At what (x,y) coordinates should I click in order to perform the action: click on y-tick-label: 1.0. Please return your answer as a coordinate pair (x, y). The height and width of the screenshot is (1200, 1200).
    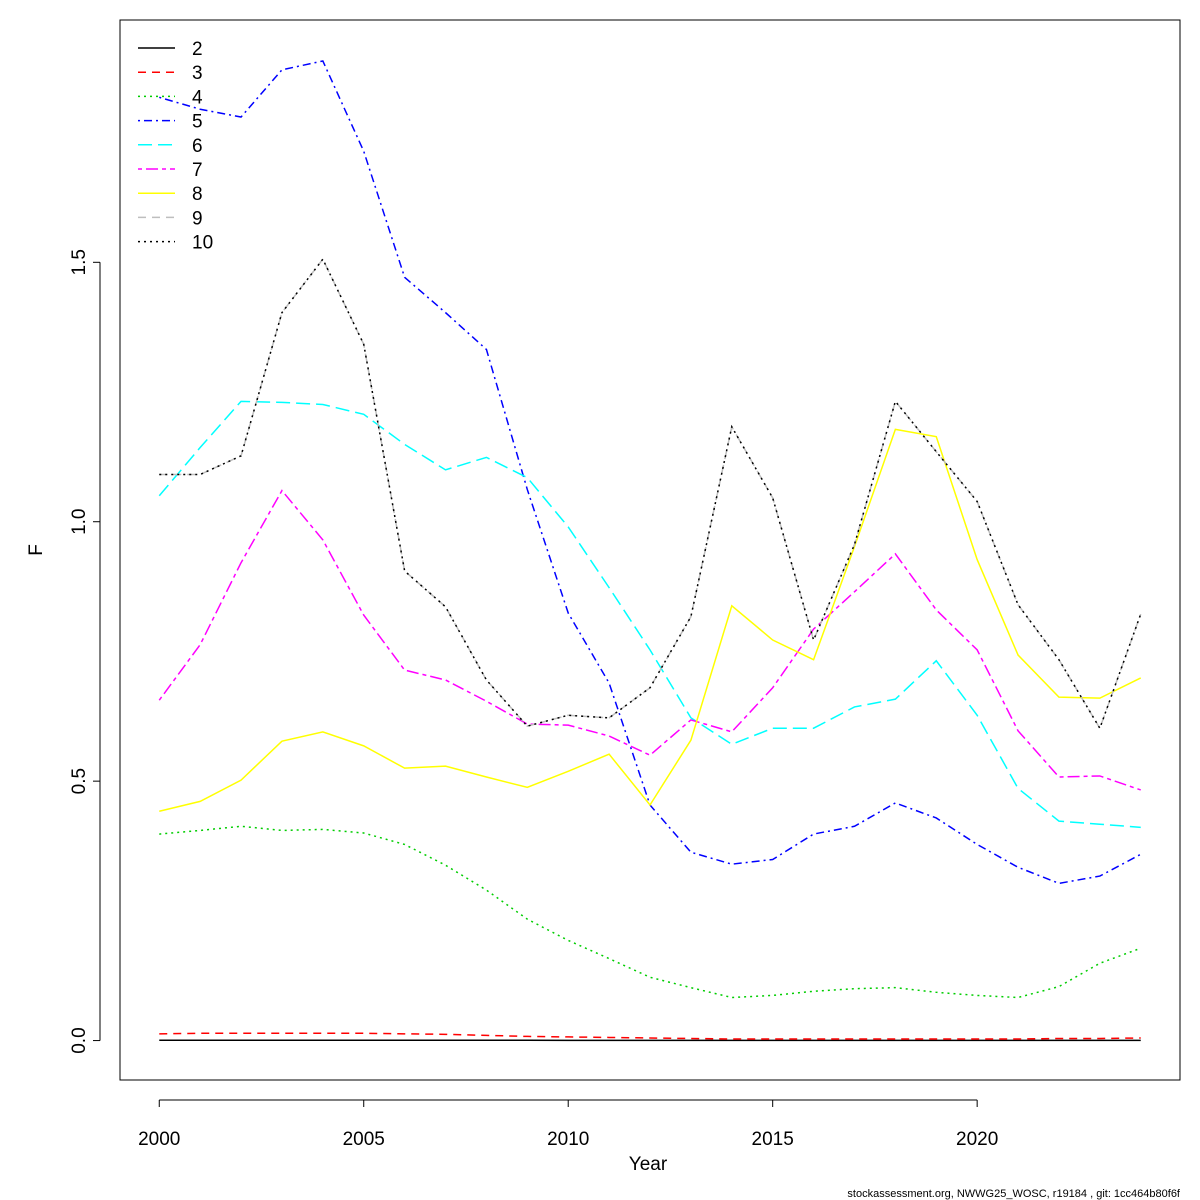
    Looking at the image, I should click on (79, 522).